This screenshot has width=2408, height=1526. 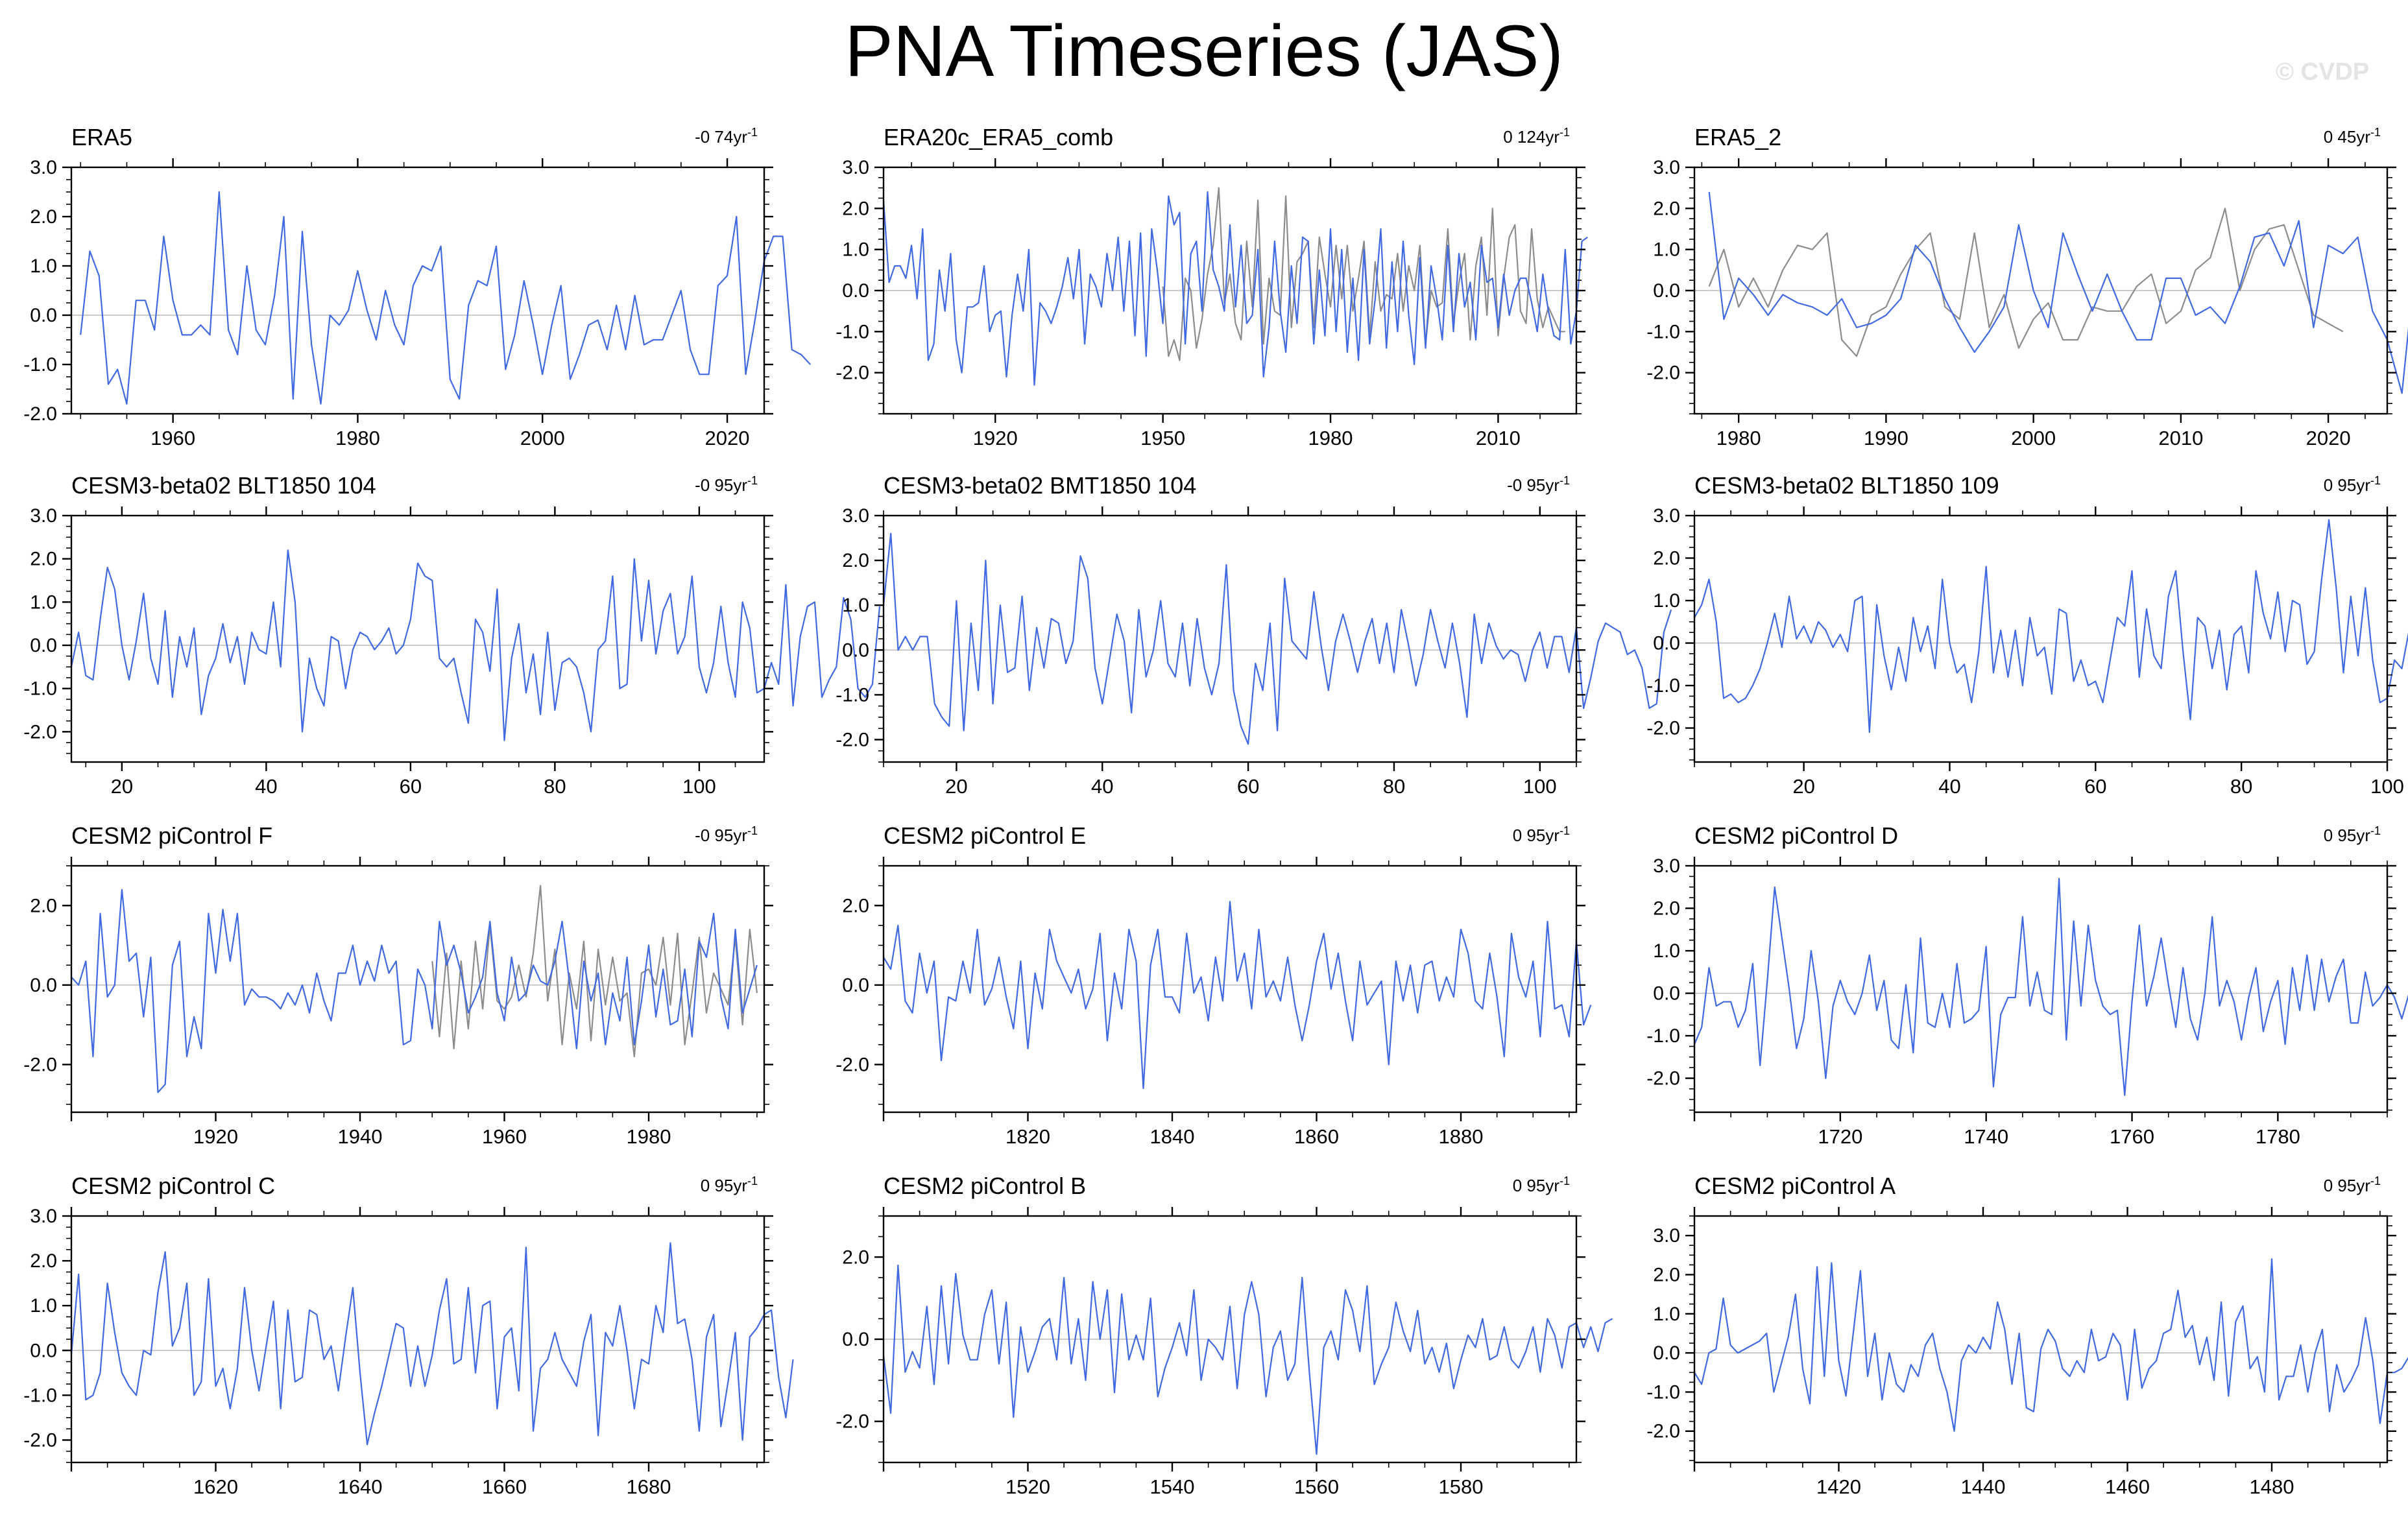 I want to click on panel-era20c-era5-comb-ytick-label: 3.0, so click(x=855, y=167).